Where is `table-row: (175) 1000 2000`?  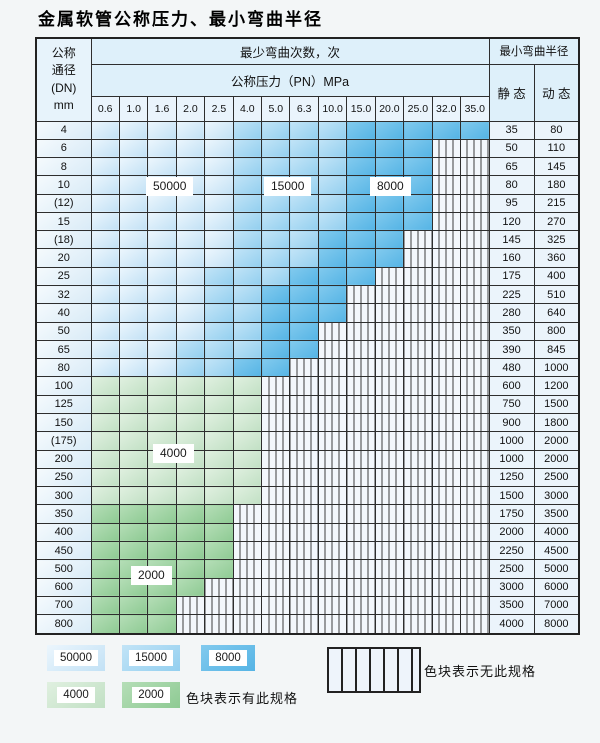 table-row: (175) 1000 2000 is located at coordinates (307, 441).